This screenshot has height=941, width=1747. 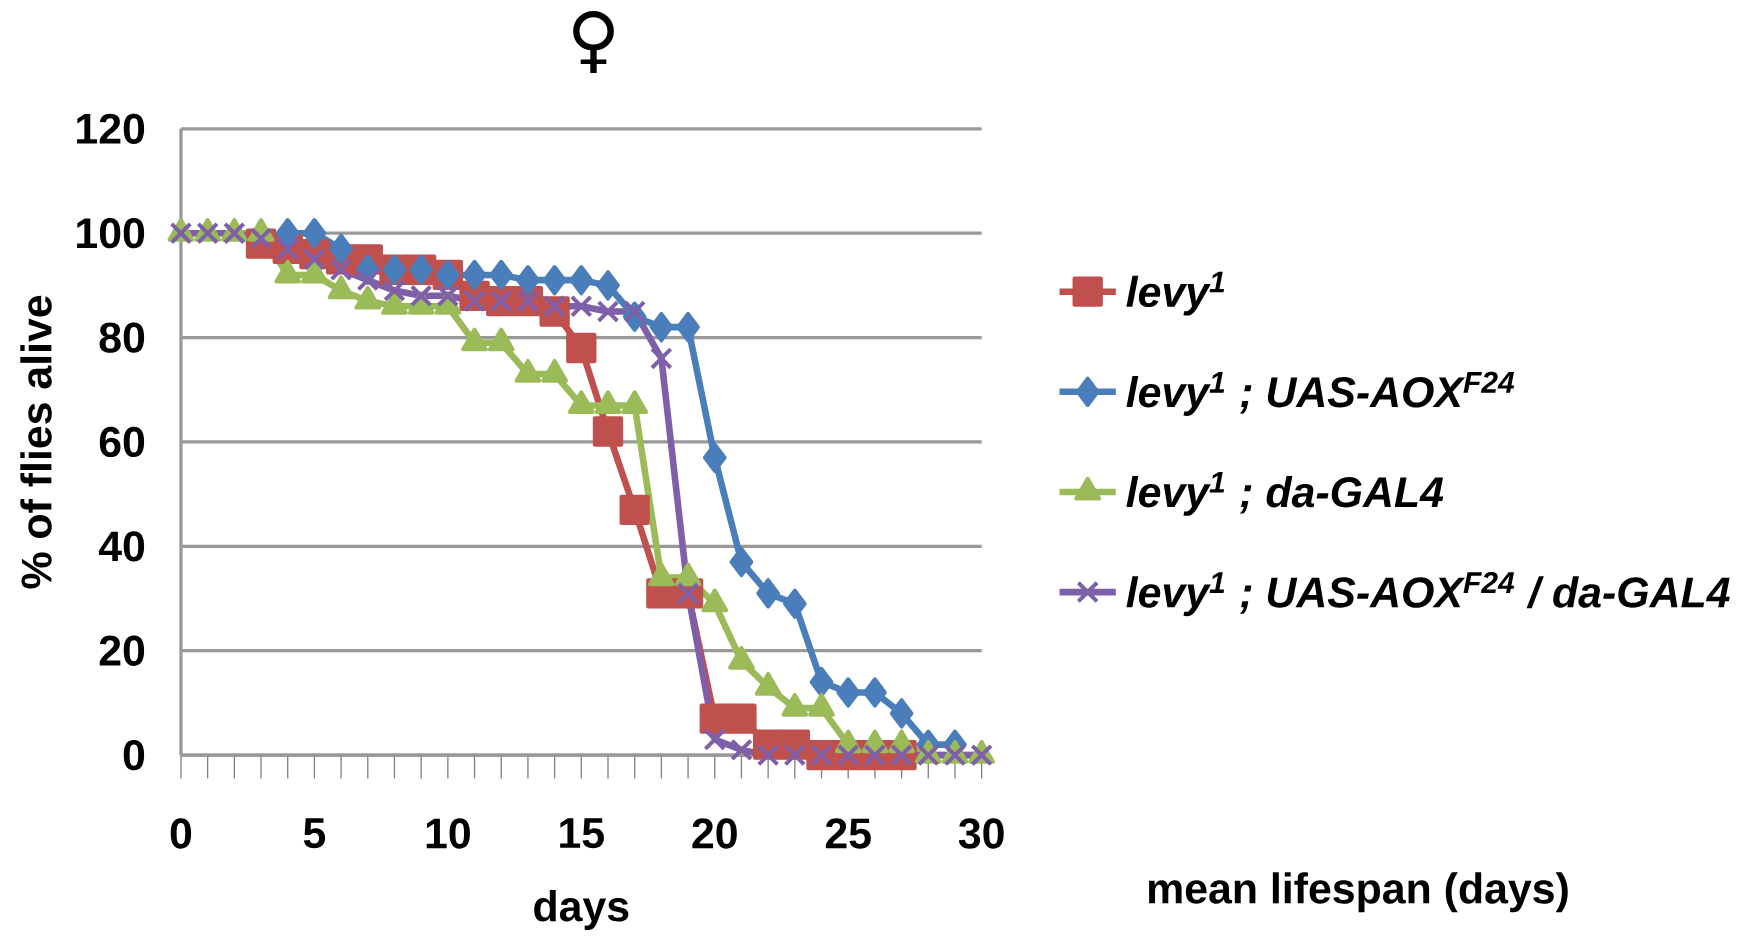 I want to click on y-tick-label: 80, so click(x=122, y=337).